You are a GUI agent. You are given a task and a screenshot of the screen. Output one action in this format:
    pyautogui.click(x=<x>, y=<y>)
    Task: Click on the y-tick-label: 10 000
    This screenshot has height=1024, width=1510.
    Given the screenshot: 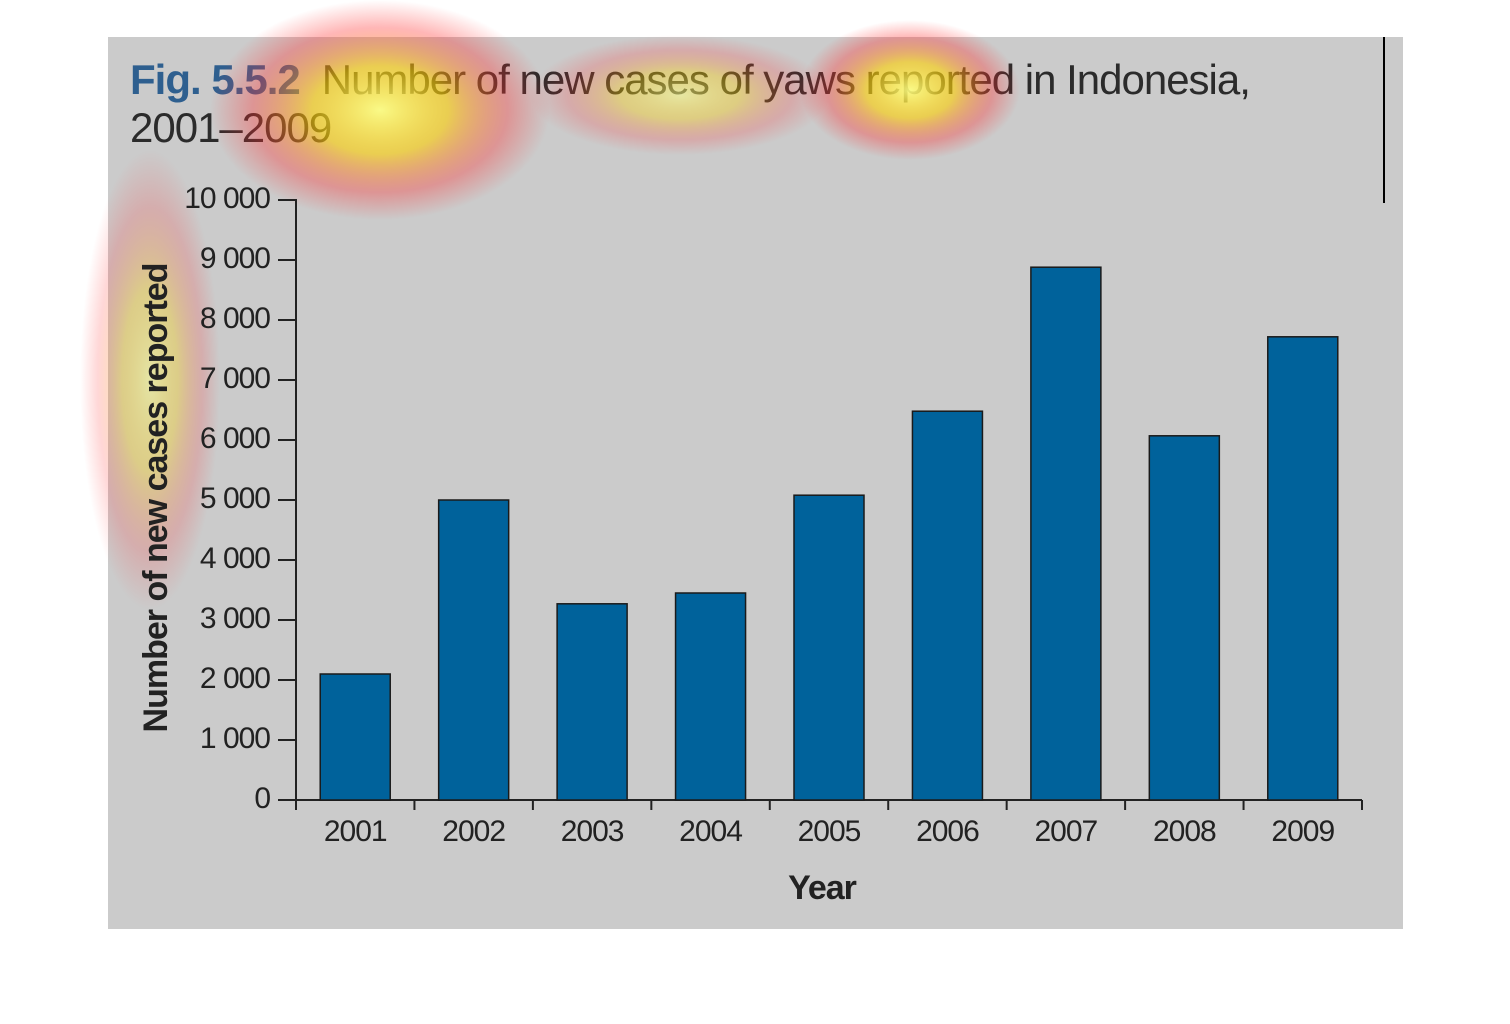 What is the action you would take?
    pyautogui.click(x=227, y=198)
    